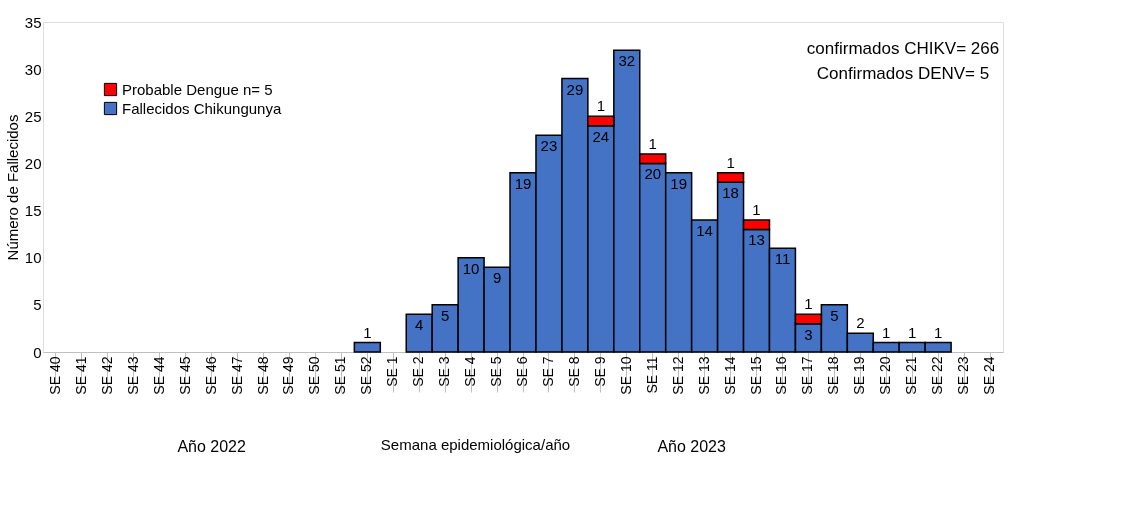 The height and width of the screenshot is (520, 1135). What do you see at coordinates (729, 375) in the screenshot?
I see `x-tick-label: SE 14` at bounding box center [729, 375].